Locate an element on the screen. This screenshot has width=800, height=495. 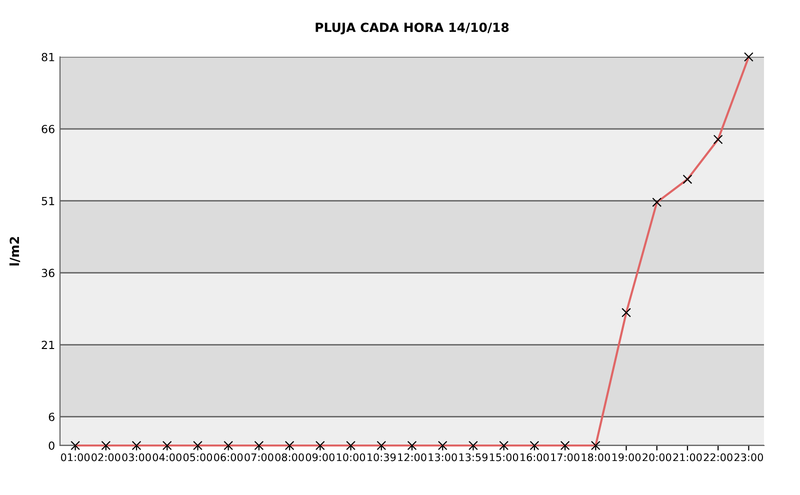
x-tick-label: 09:00 is located at coordinates (320, 457).